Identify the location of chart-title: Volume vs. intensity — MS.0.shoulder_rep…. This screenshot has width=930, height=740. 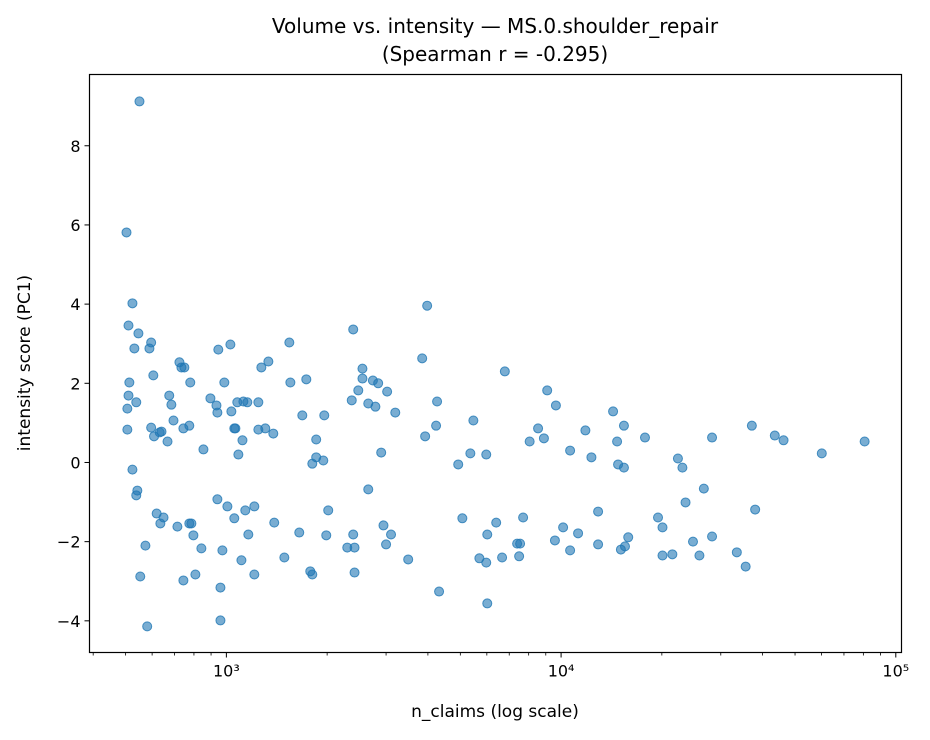
(495, 26).